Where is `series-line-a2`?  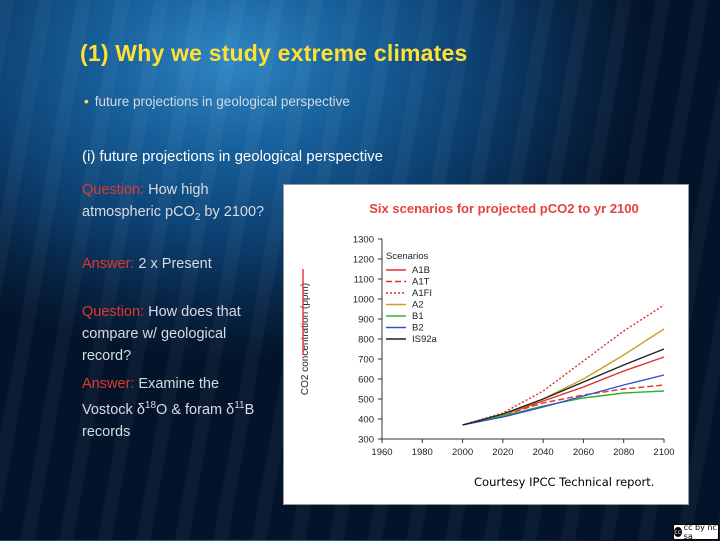
series-line-a2 is located at coordinates (563, 377).